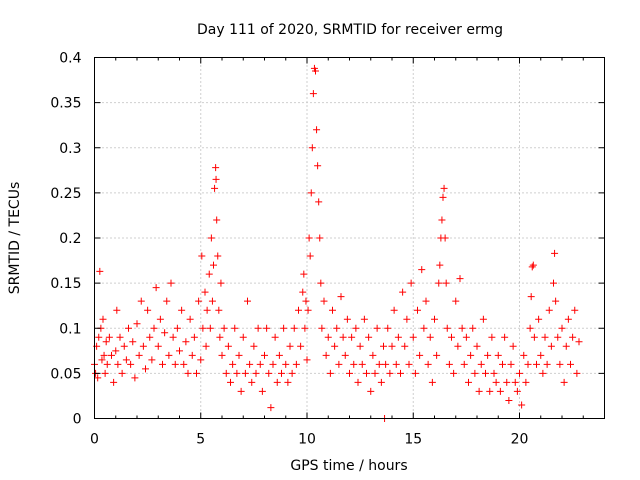 The width and height of the screenshot is (640, 480). I want to click on y-tick-label: 0.1, so click(70, 329).